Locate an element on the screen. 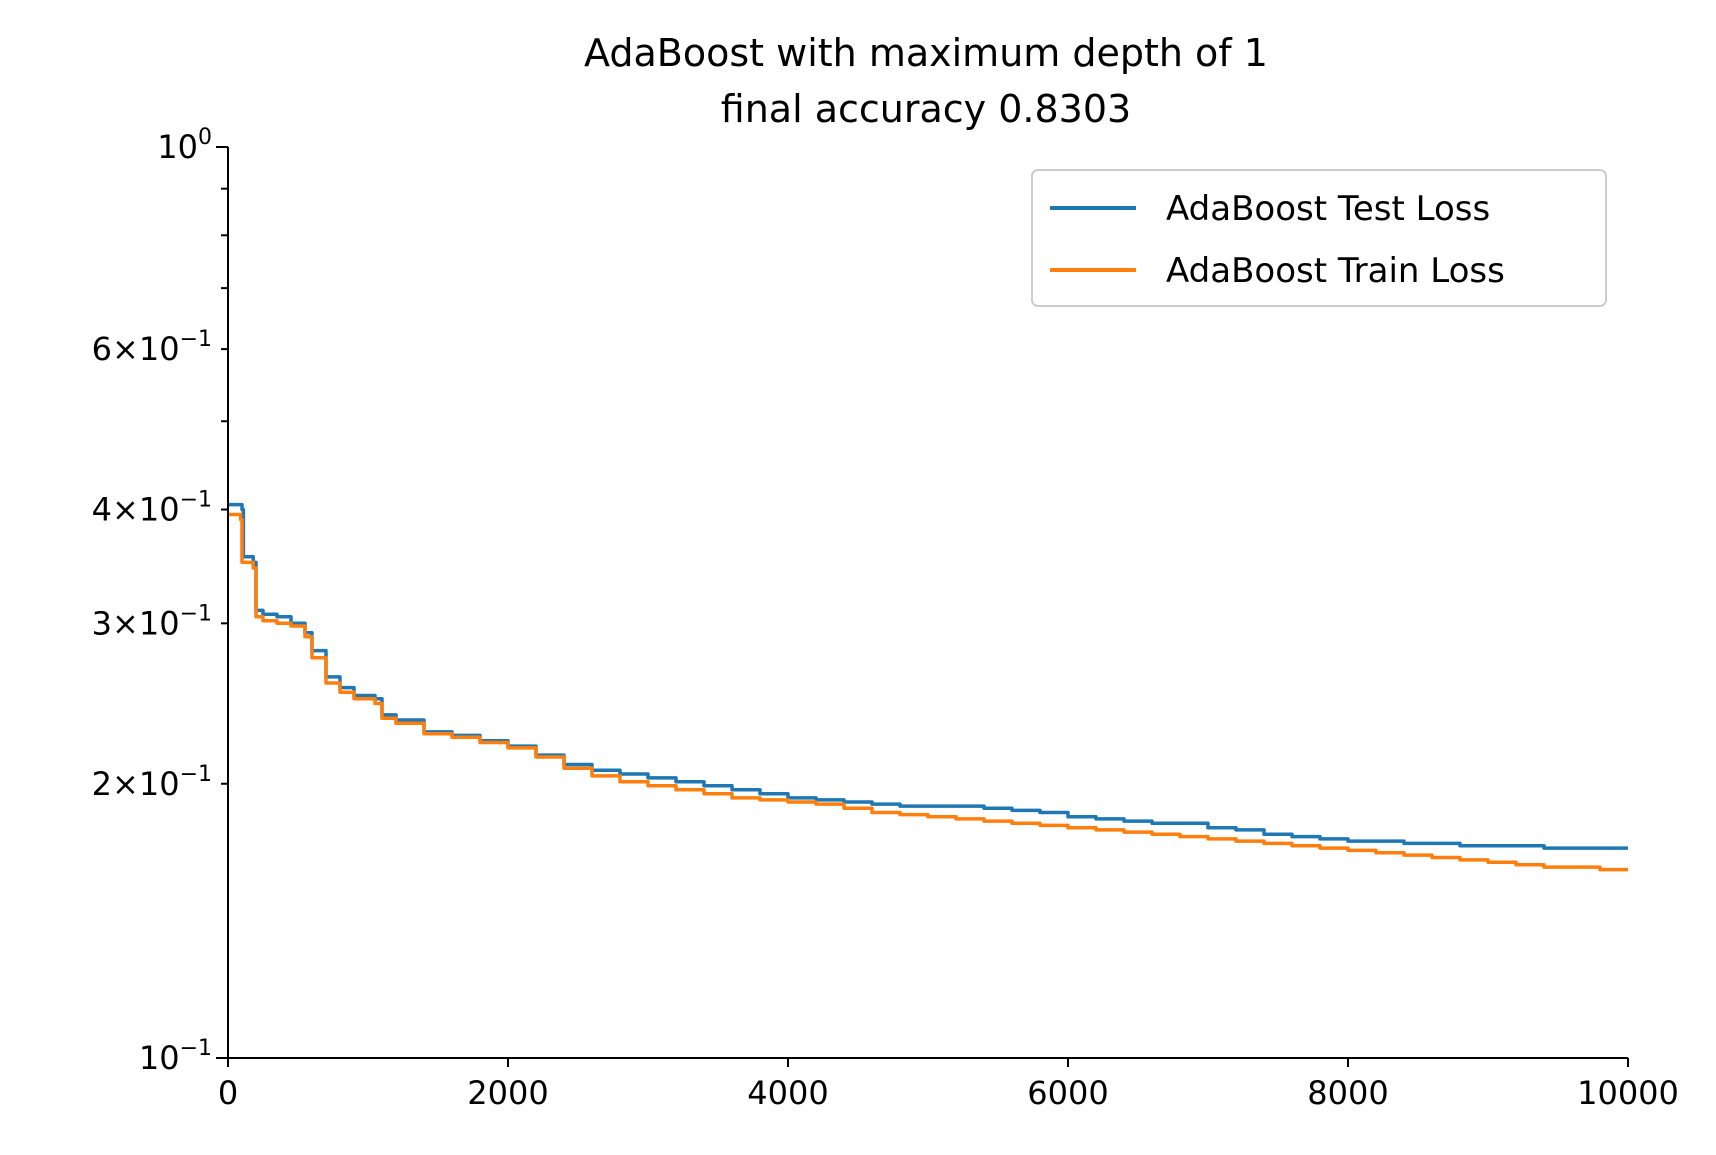  x-tick-label: 8000 is located at coordinates (1347, 1093).